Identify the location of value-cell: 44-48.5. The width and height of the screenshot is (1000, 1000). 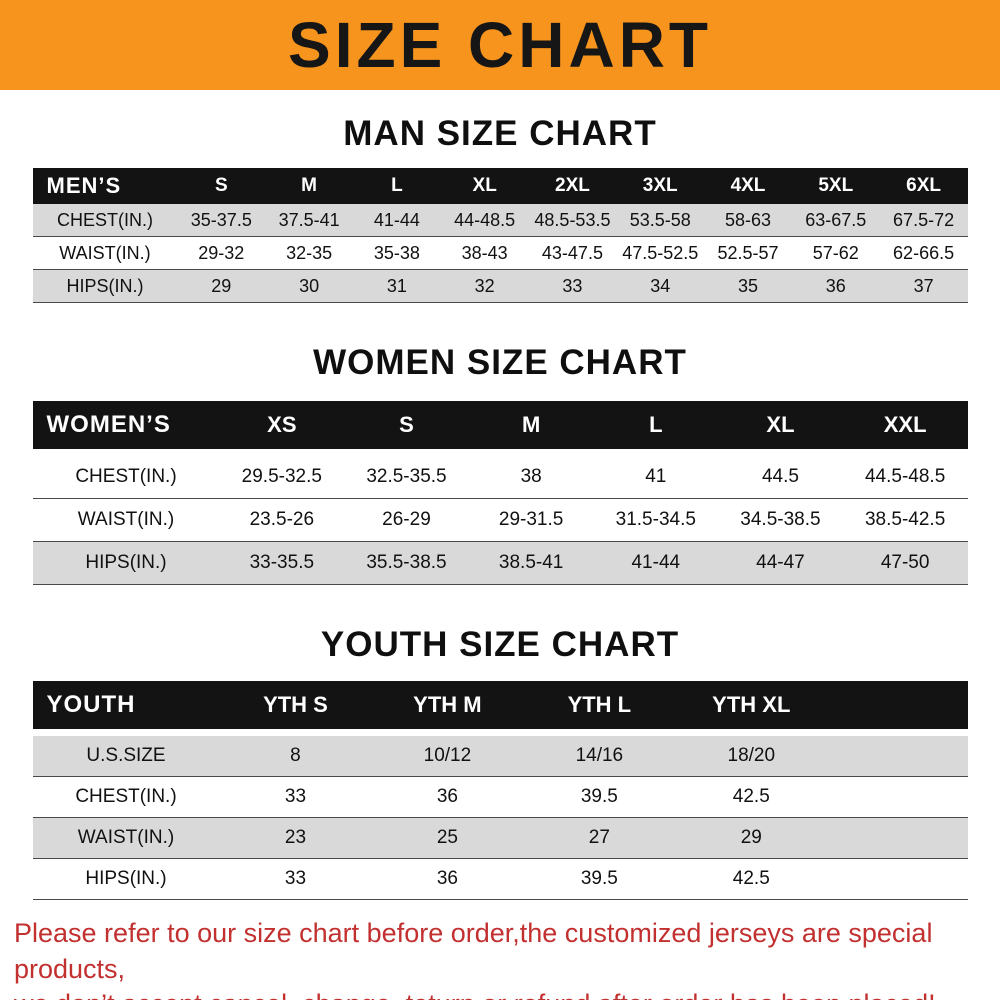
(484, 220).